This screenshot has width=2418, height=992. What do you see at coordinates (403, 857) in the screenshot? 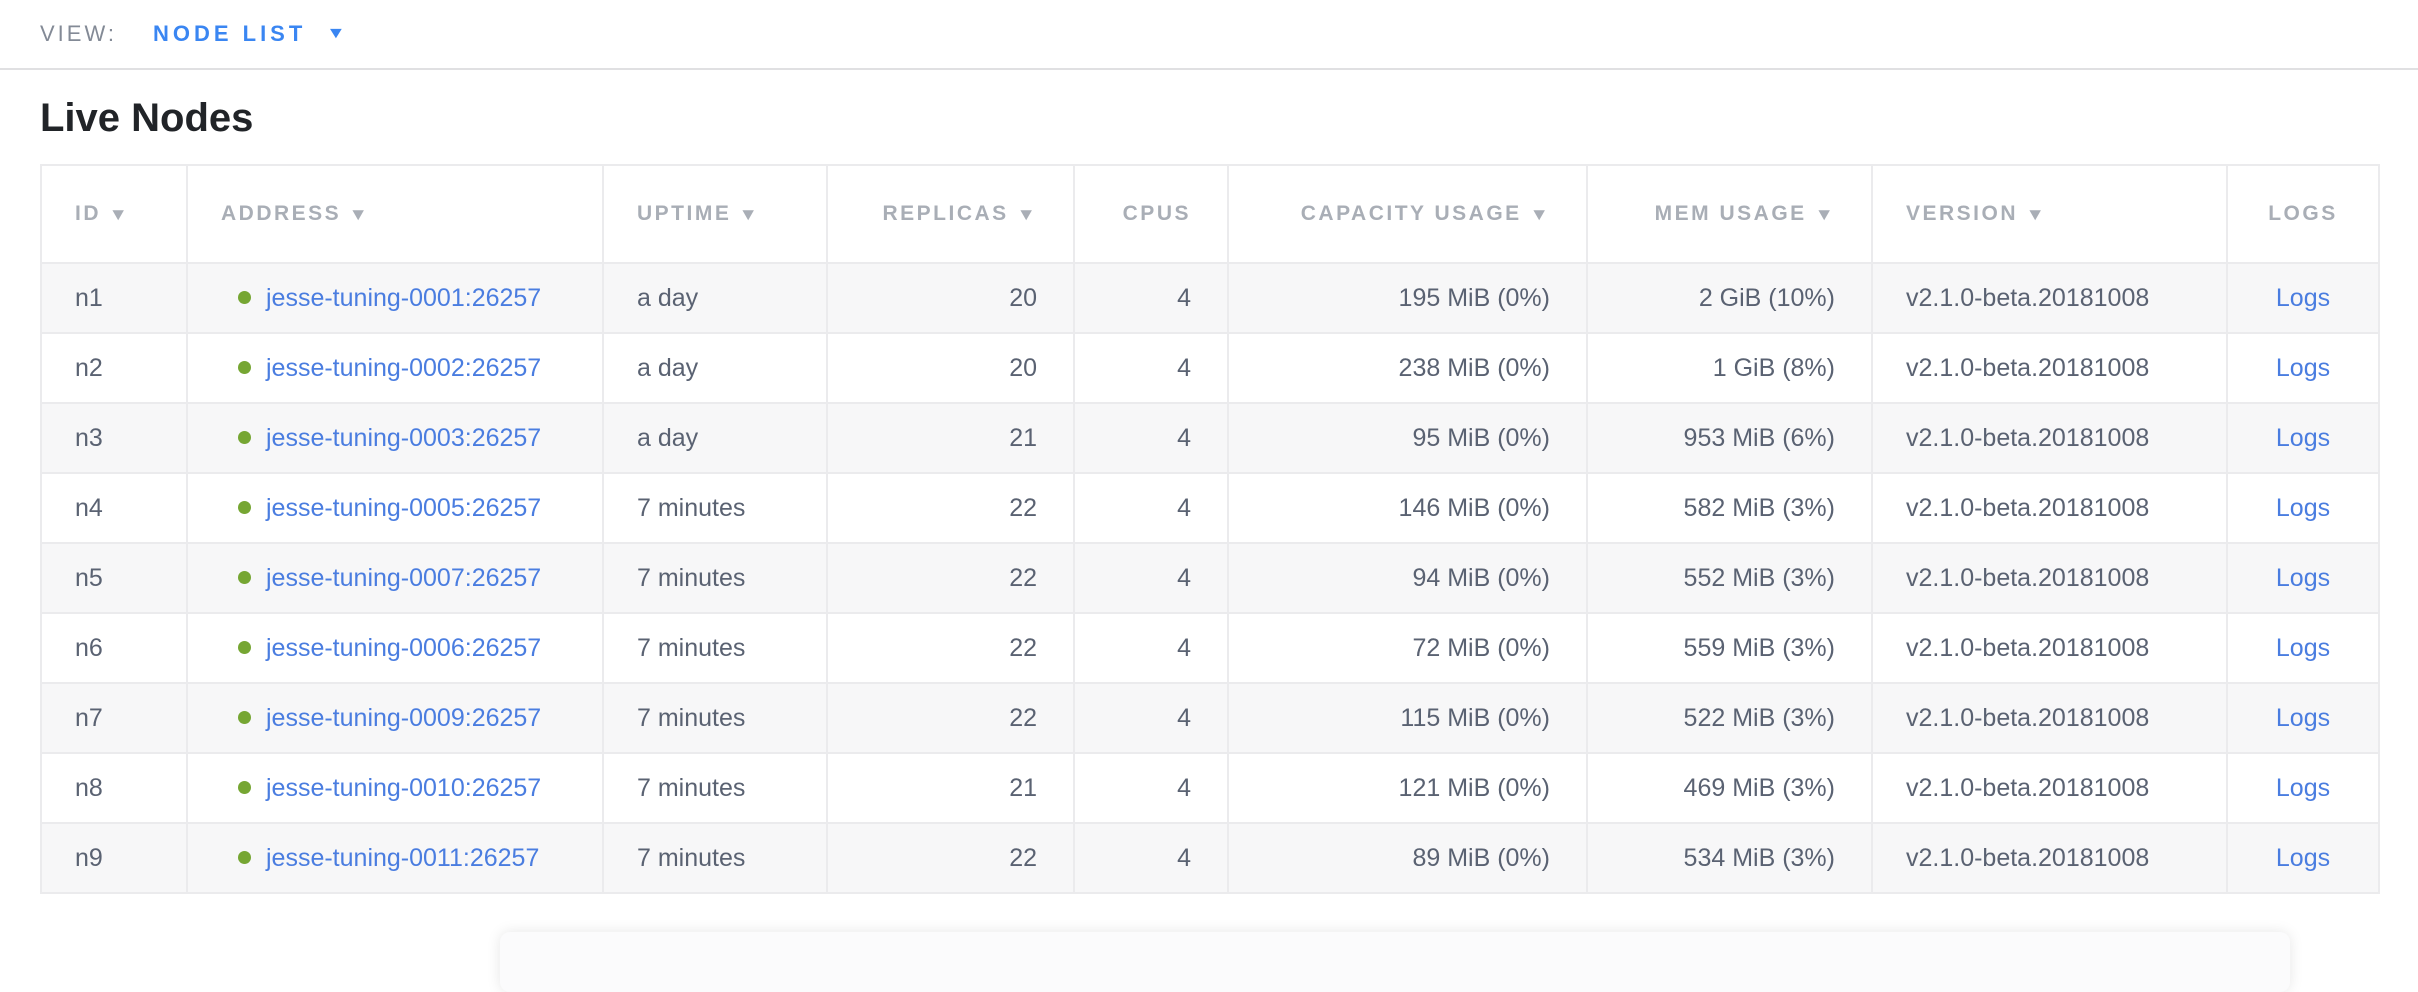
I see `node-address-link: jesse-tuning-0011:26257` at bounding box center [403, 857].